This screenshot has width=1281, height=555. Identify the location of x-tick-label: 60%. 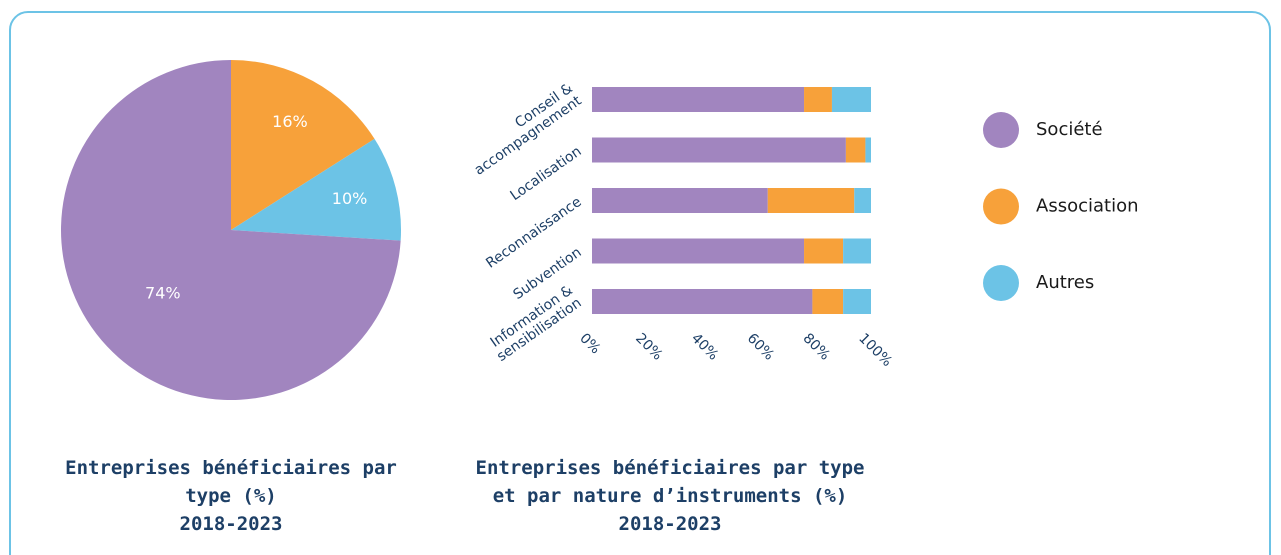
(760, 346).